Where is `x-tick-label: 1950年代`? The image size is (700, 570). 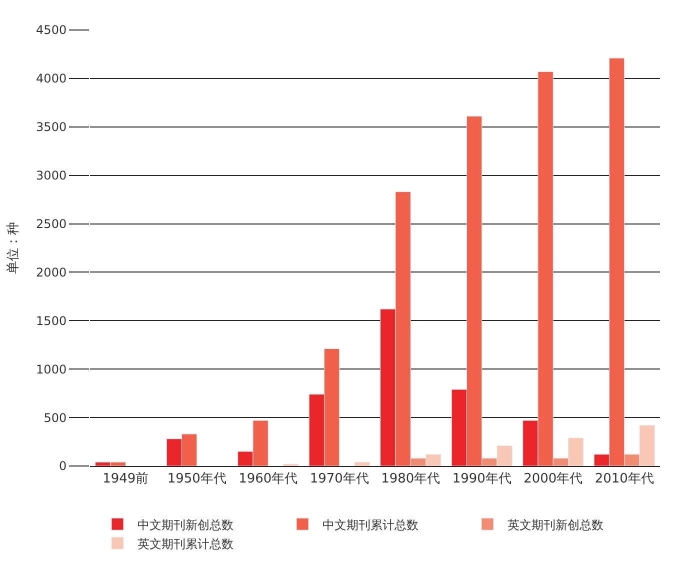 x-tick-label: 1950年代 is located at coordinates (196, 479).